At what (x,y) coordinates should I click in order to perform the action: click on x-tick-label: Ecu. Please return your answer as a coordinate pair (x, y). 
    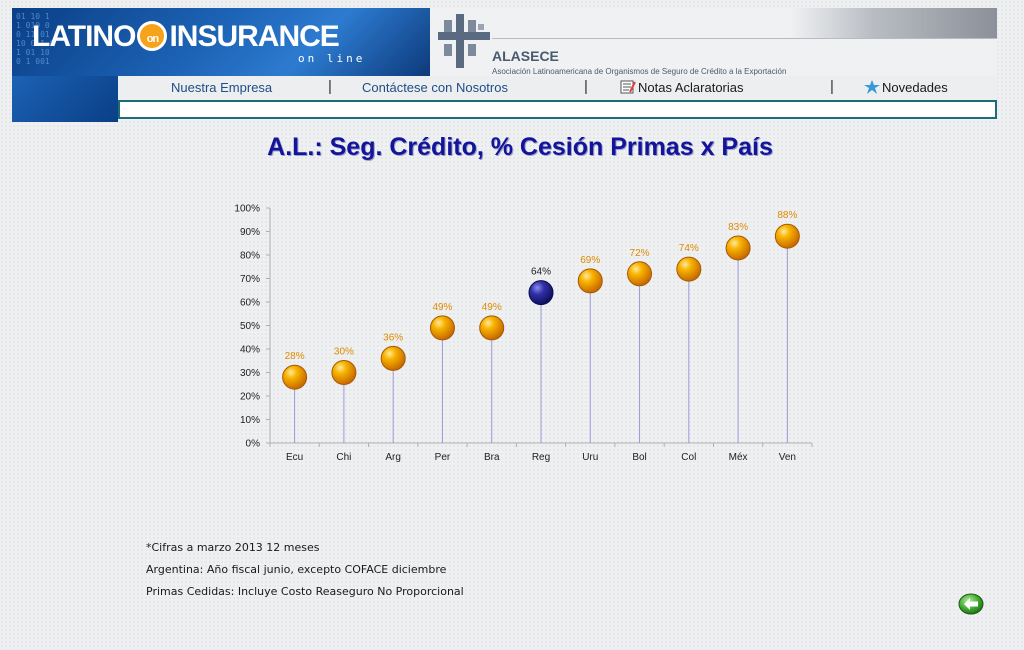
    Looking at the image, I should click on (294, 457).